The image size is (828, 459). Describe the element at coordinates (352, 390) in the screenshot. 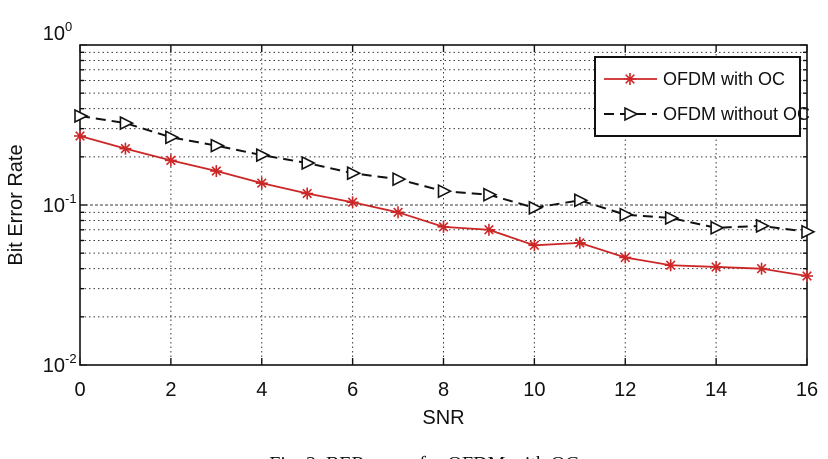

I see `svg-text: 6` at that location.